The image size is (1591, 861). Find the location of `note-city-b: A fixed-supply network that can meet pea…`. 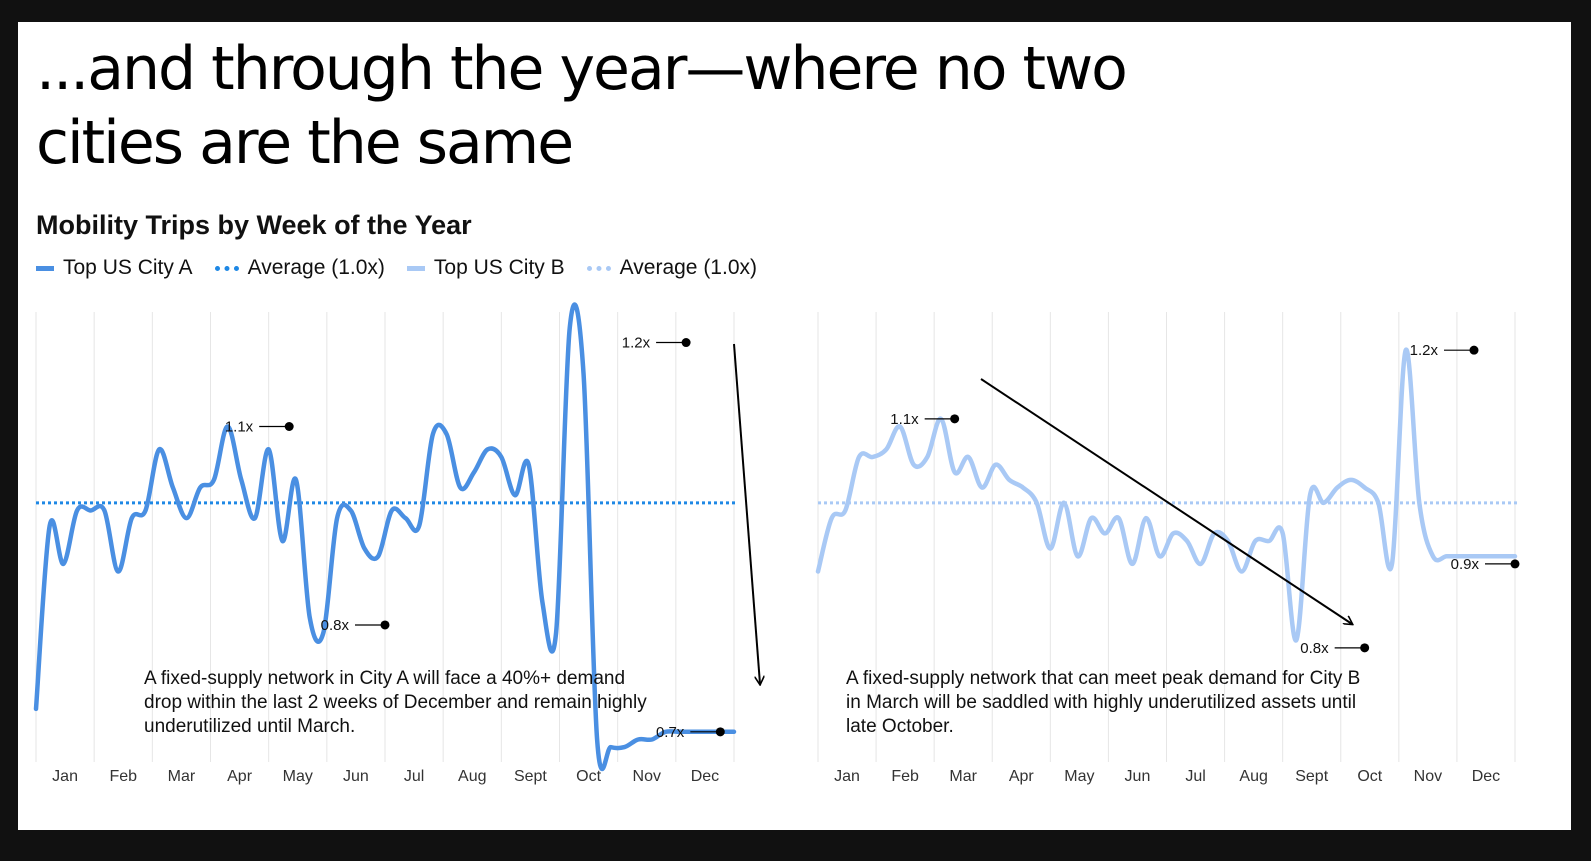

note-city-b: A fixed-supply network that can meet pea… is located at coordinates (1103, 702).